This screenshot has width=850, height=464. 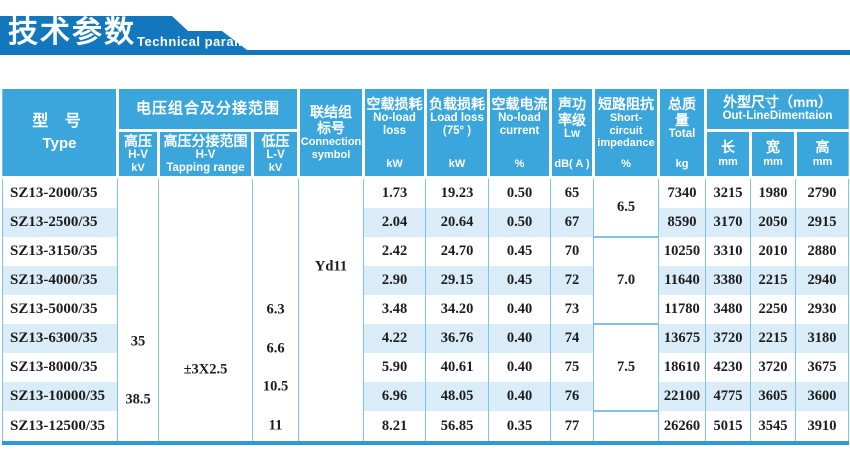 What do you see at coordinates (60, 338) in the screenshot?
I see `type-cell: SZ13-6300/35` at bounding box center [60, 338].